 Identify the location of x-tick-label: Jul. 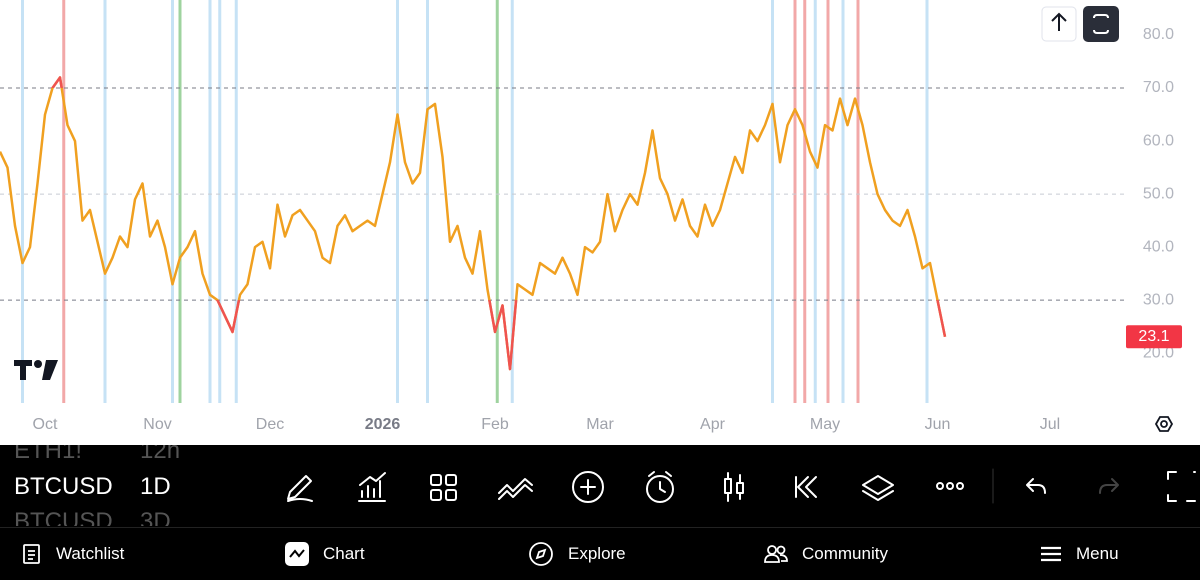
(1050, 424).